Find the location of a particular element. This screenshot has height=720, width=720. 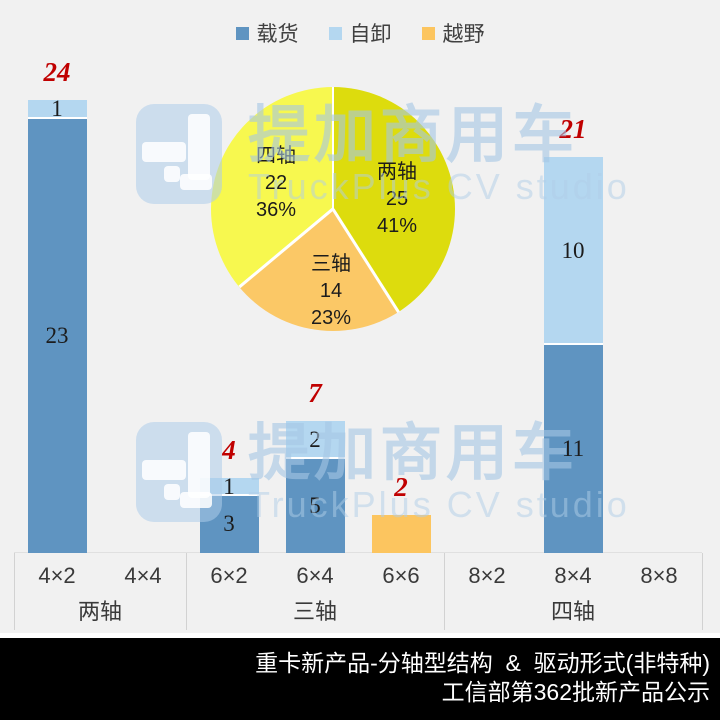

legend-item: 自卸 is located at coordinates (360, 33).